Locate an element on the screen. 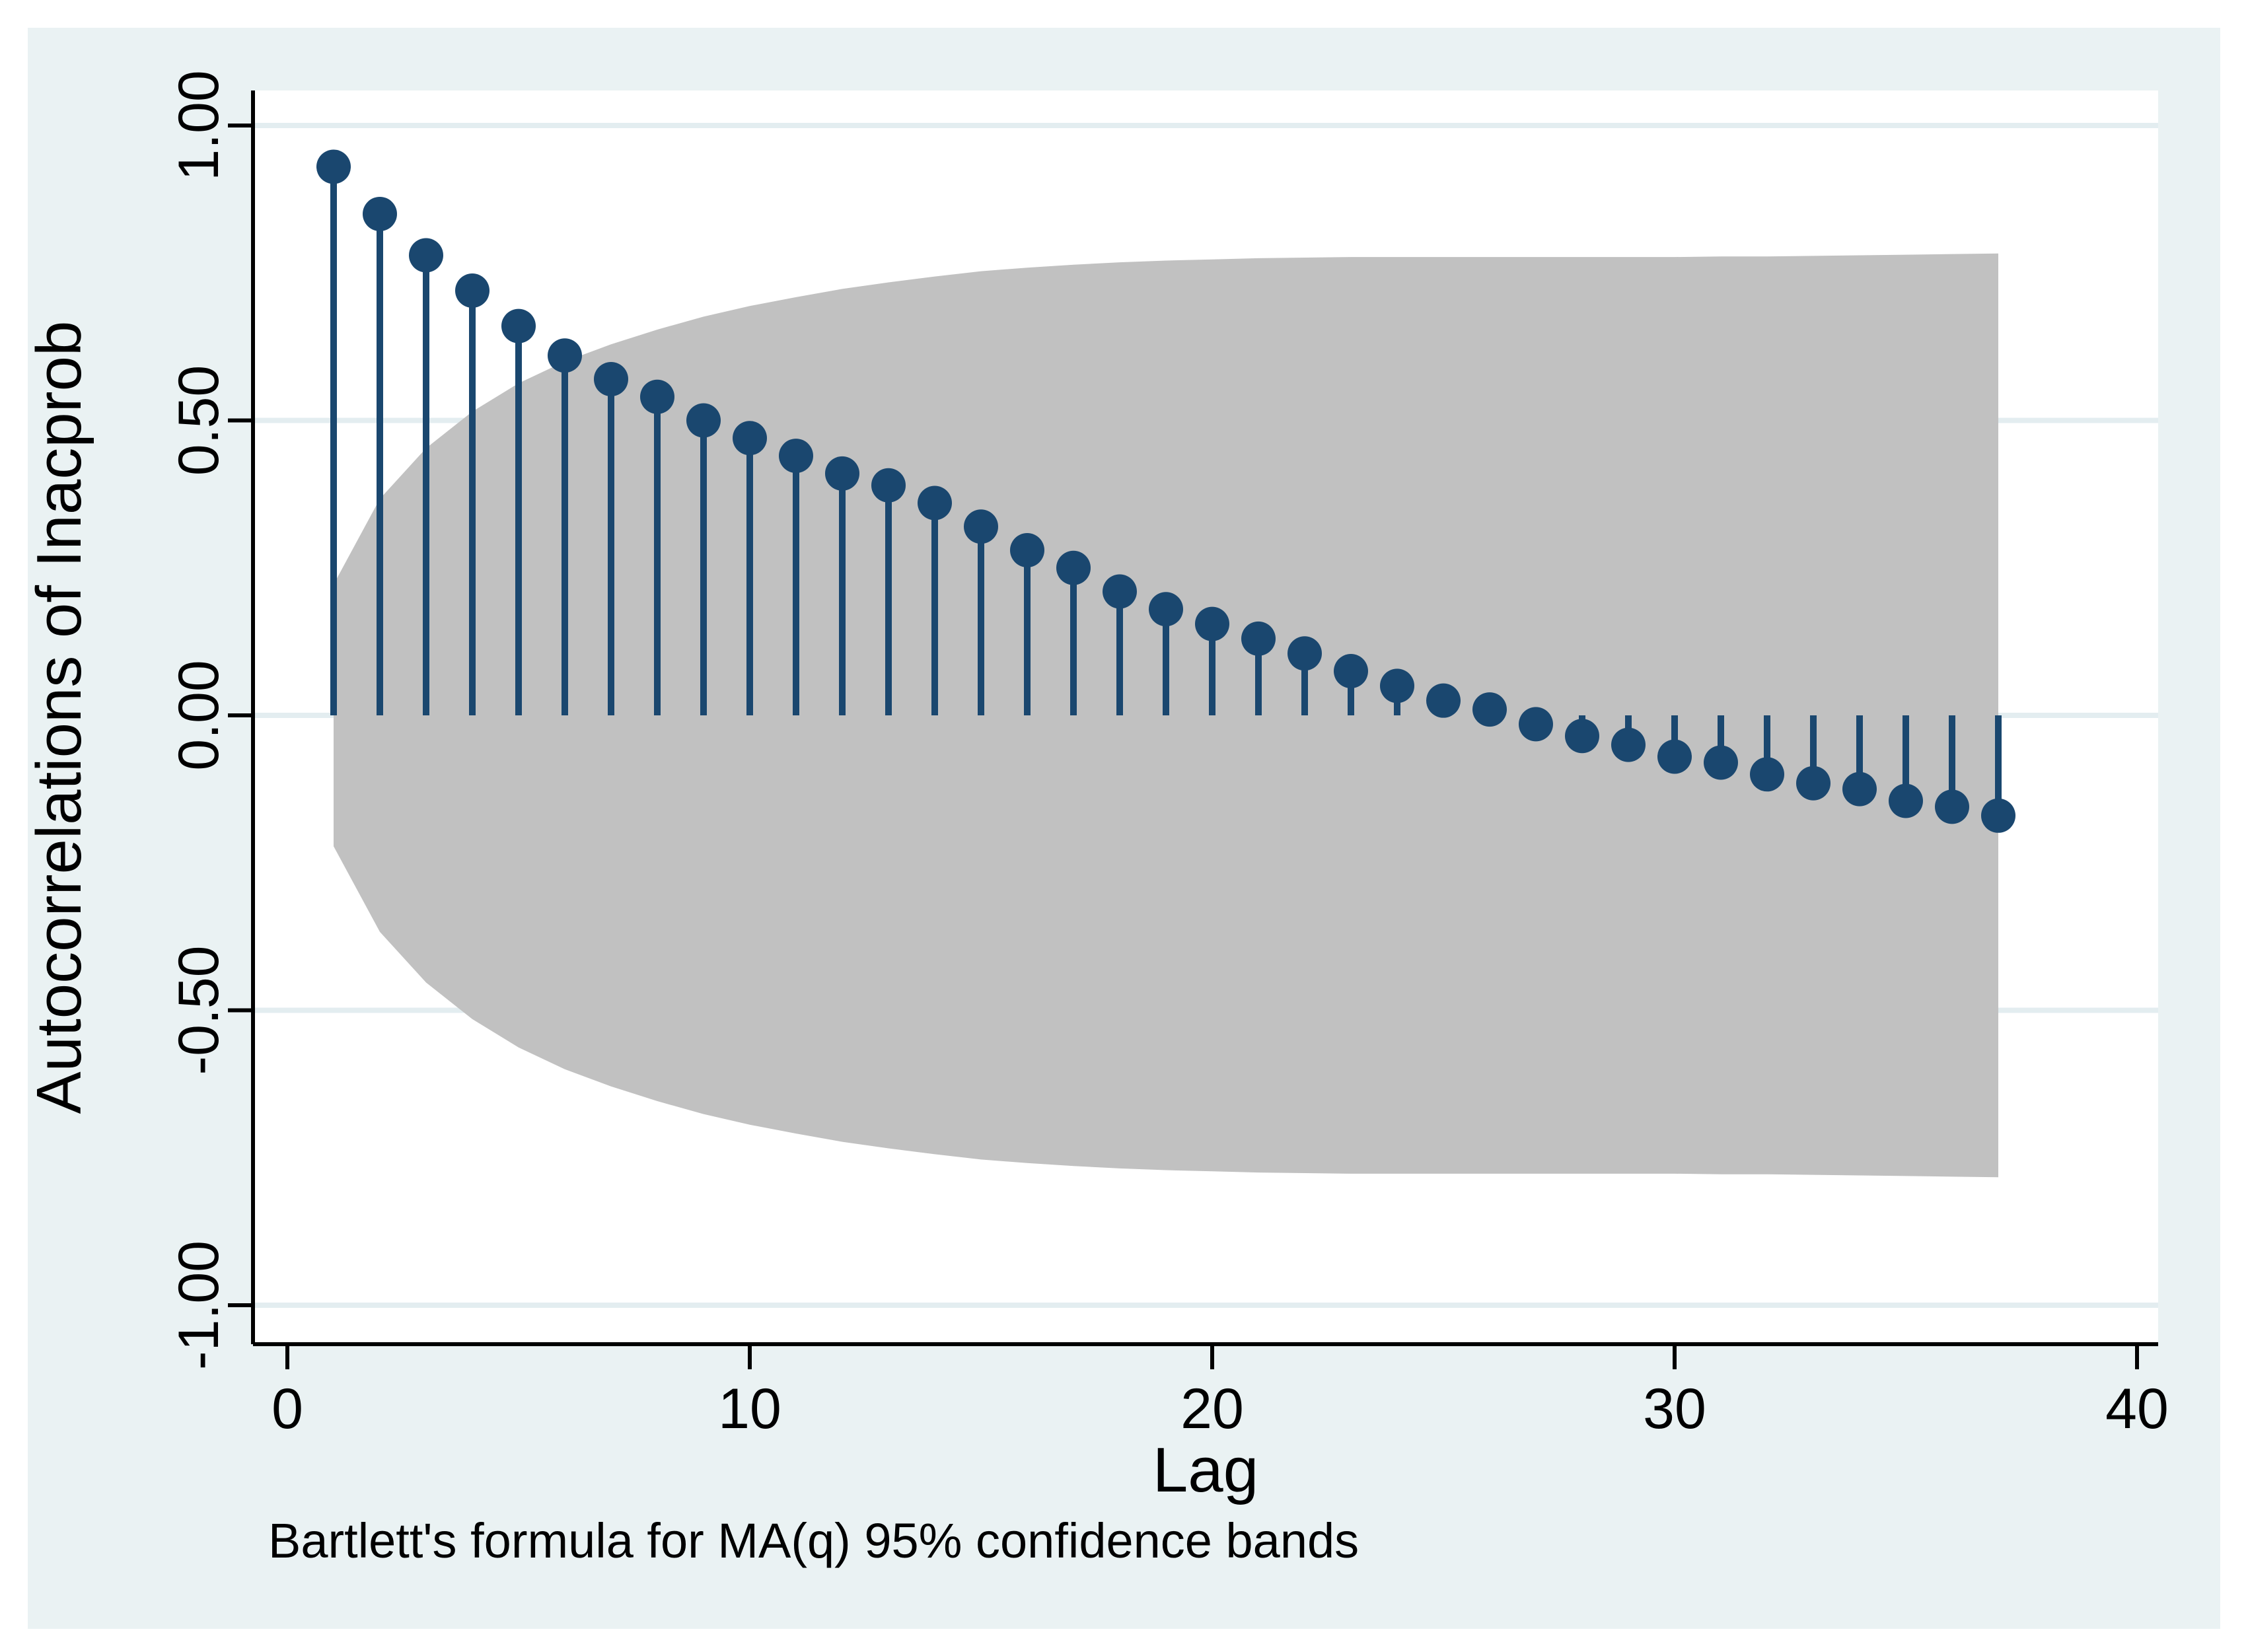 The width and height of the screenshot is (2248, 1652). x-tick-label: 40 is located at coordinates (2137, 1409).